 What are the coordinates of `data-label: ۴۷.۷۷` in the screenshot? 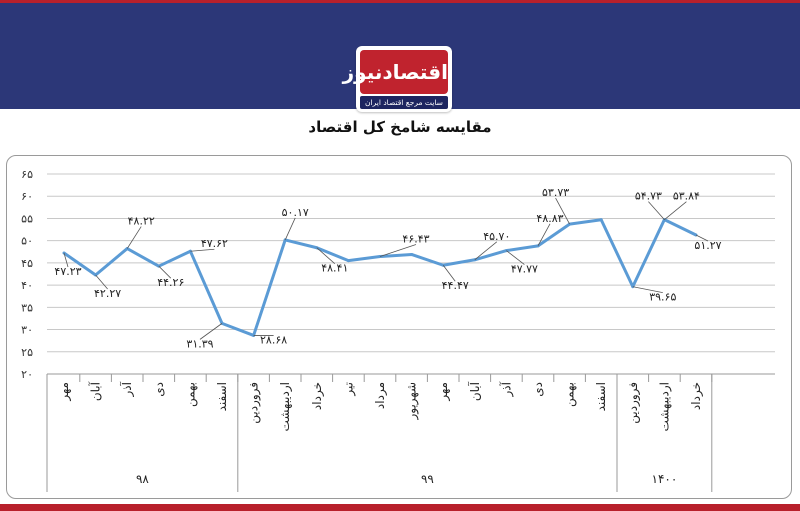 It's located at (524, 269).